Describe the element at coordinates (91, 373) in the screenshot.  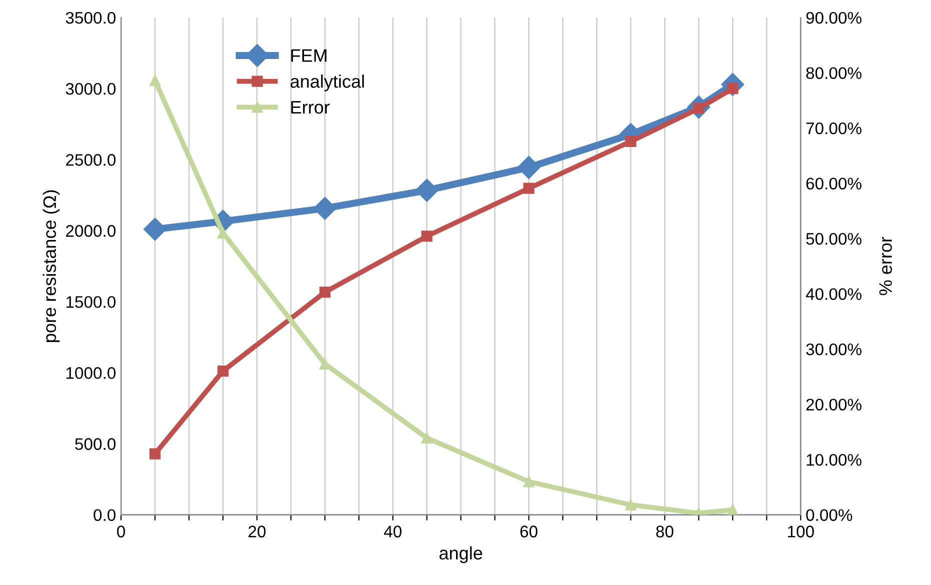
I see `y-tick-label: 1000.0` at that location.